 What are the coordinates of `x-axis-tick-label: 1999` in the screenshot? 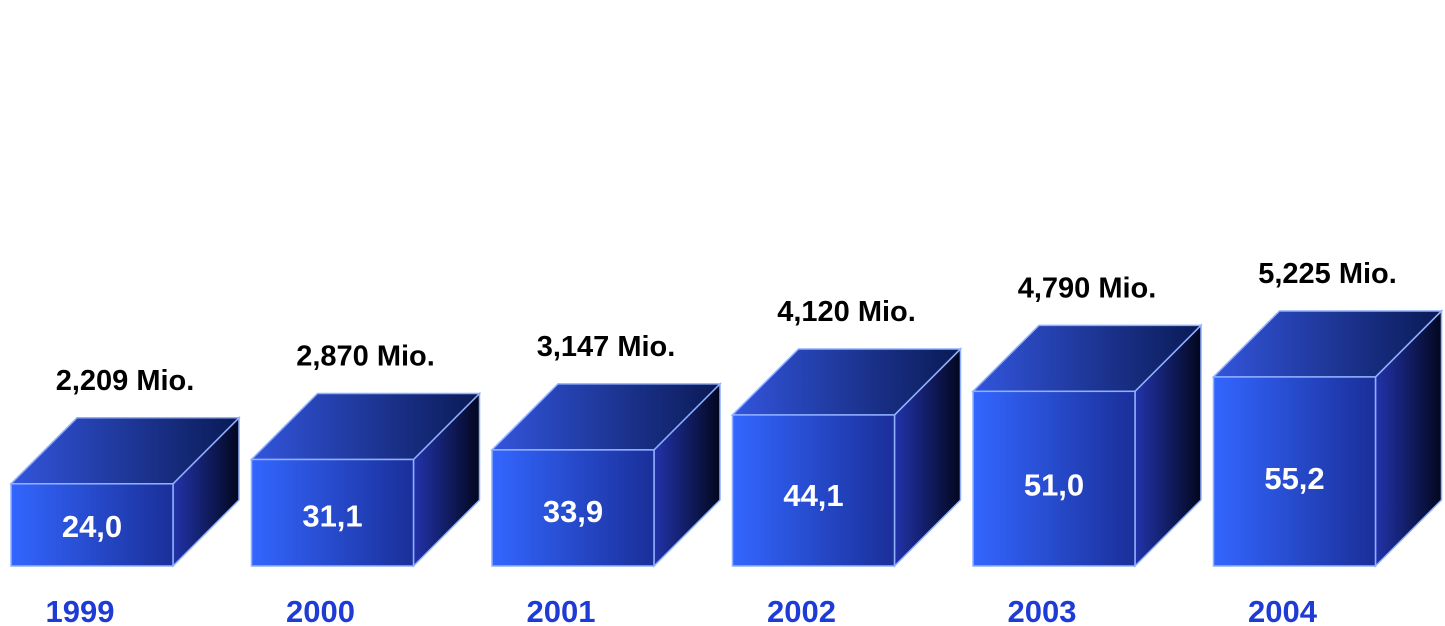 It's located at (80, 610).